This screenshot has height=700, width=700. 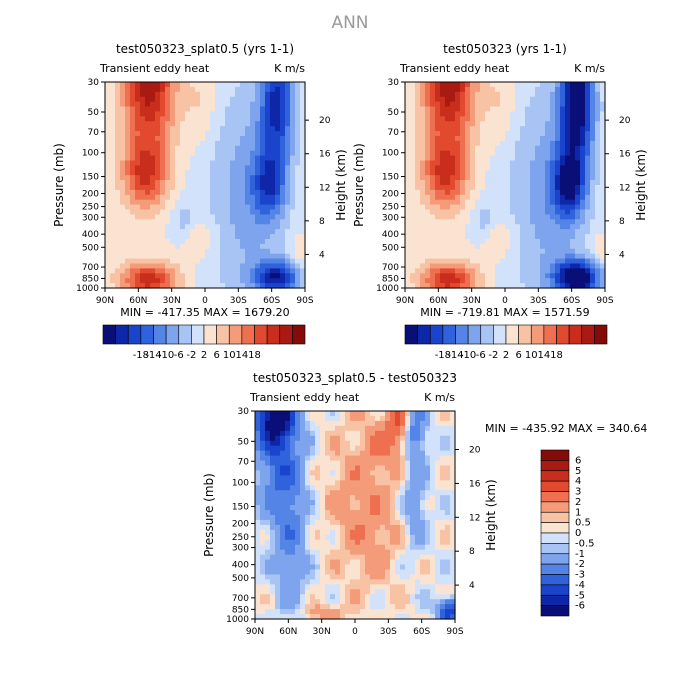 What do you see at coordinates (90, 194) in the screenshot?
I see `y-tick-label: 200` at bounding box center [90, 194].